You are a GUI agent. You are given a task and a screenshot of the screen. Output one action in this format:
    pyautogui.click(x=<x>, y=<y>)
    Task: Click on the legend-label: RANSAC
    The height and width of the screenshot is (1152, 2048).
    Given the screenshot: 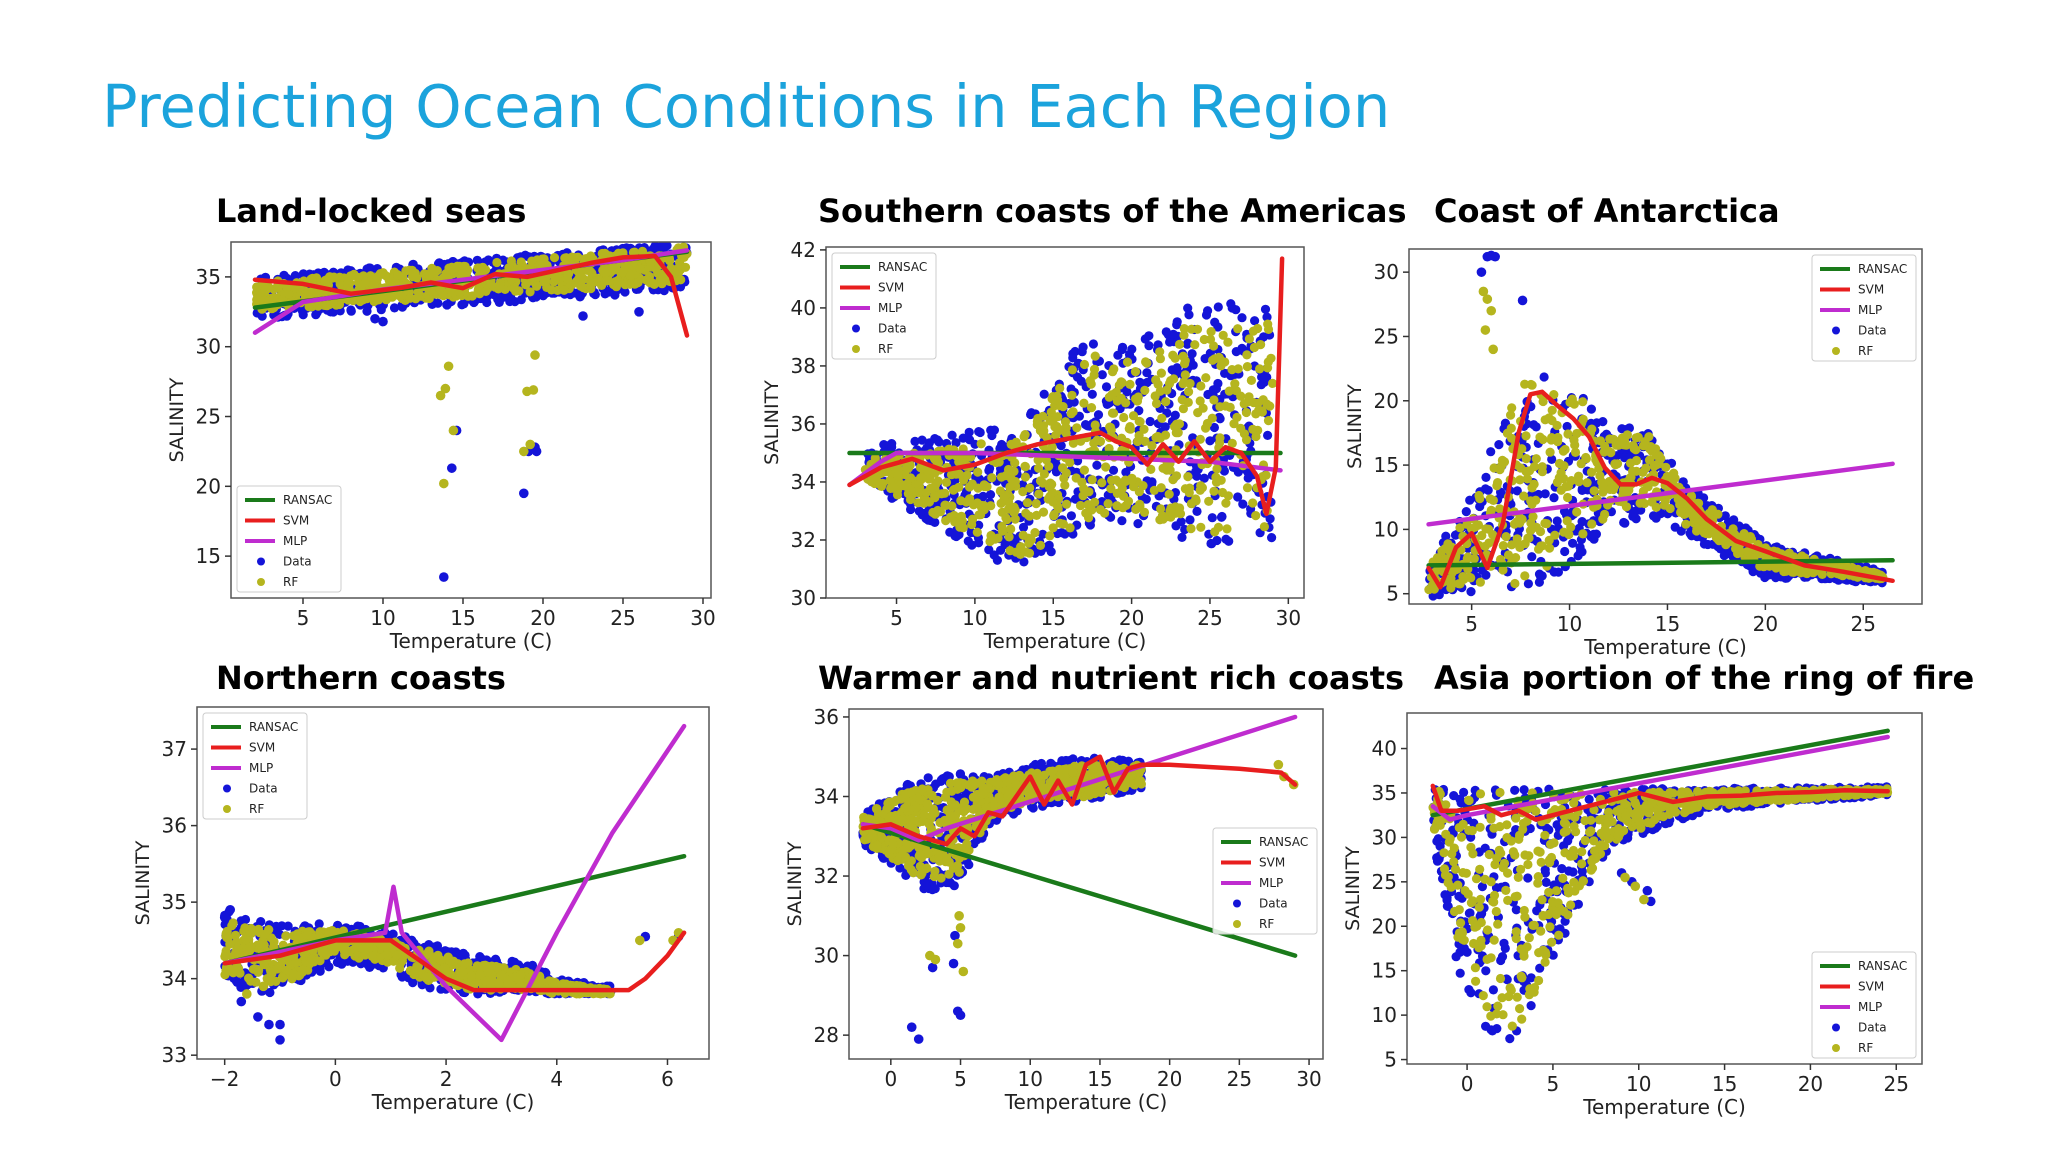 What is the action you would take?
    pyautogui.click(x=1882, y=269)
    